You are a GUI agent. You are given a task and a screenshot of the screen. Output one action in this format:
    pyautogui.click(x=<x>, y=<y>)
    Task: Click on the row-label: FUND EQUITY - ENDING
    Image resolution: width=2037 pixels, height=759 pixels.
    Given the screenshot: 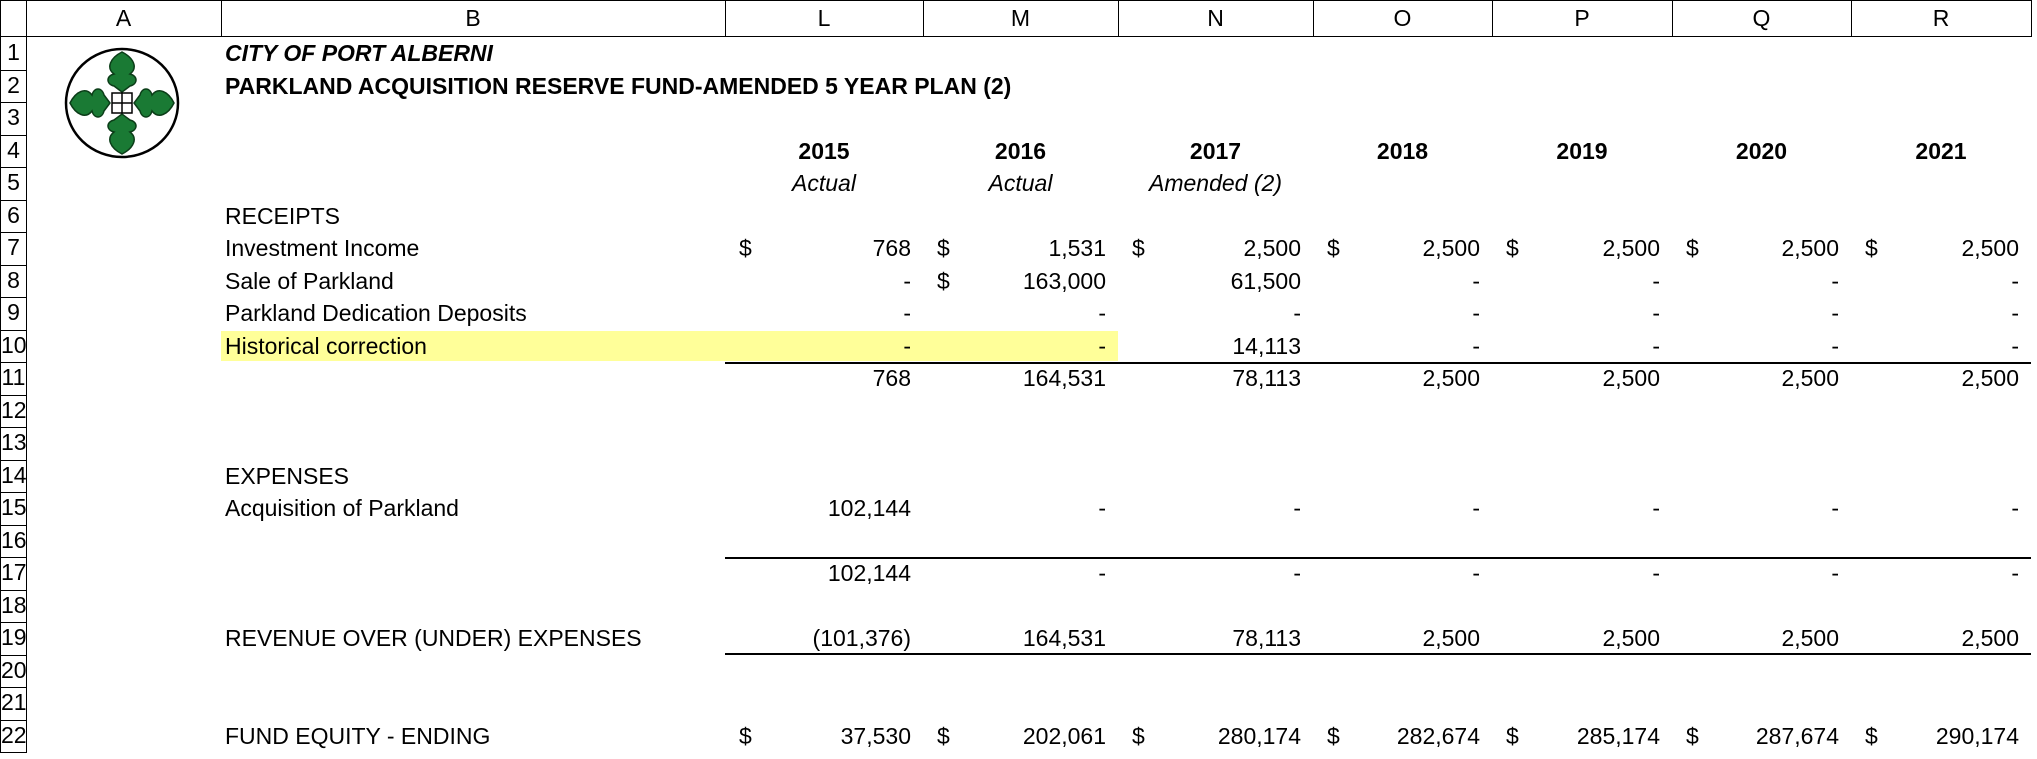 What is the action you would take?
    pyautogui.click(x=358, y=735)
    